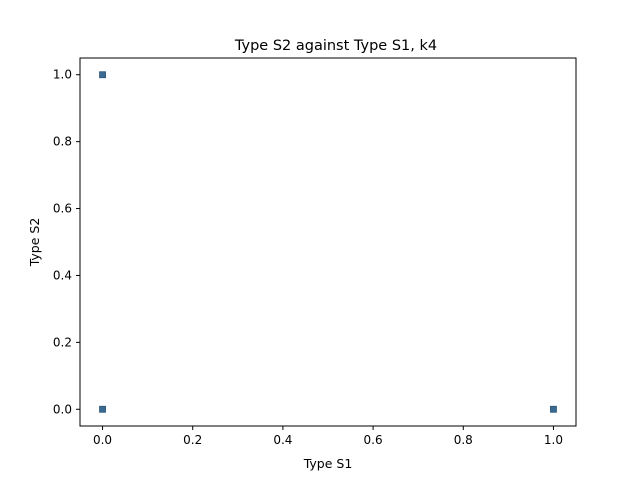 The height and width of the screenshot is (480, 640). I want to click on x-tick-label: 0.8, so click(463, 440).